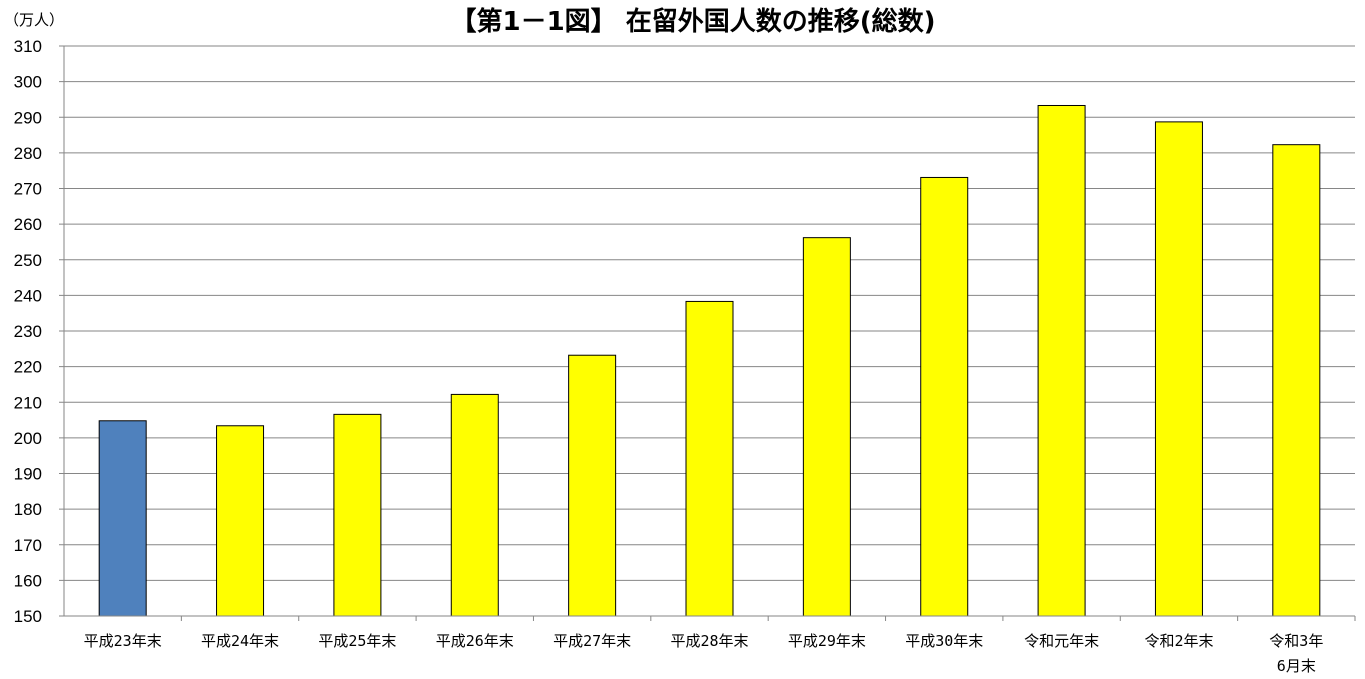 The height and width of the screenshot is (679, 1365). What do you see at coordinates (34, 20) in the screenshot?
I see `y-axis-unit-label: （万人）` at bounding box center [34, 20].